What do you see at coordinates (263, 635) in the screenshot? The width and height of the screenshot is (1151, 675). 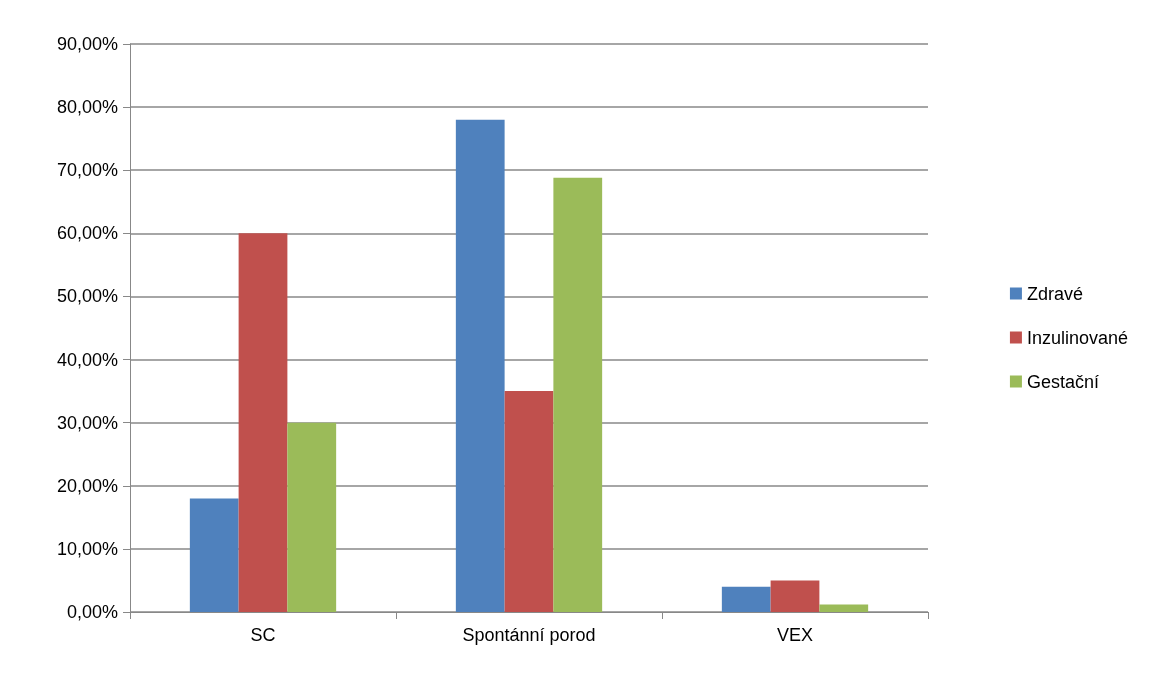 I see `x-tick-label: SC` at bounding box center [263, 635].